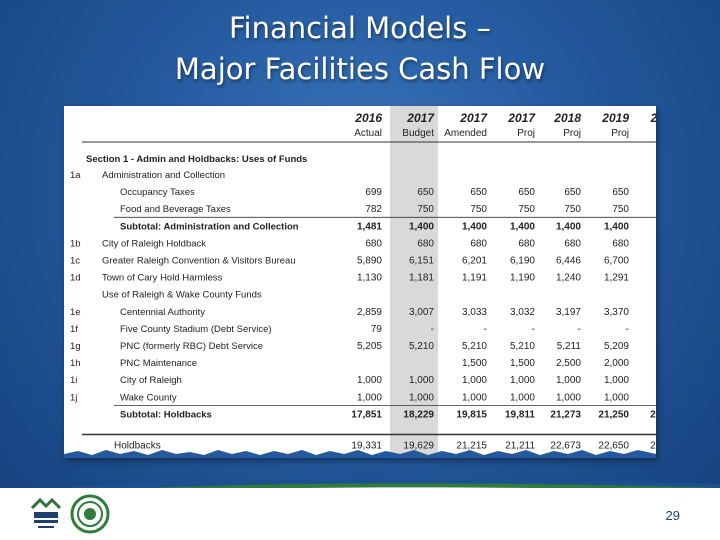  What do you see at coordinates (421, 261) in the screenshot?
I see `row-value: 6,151` at bounding box center [421, 261].